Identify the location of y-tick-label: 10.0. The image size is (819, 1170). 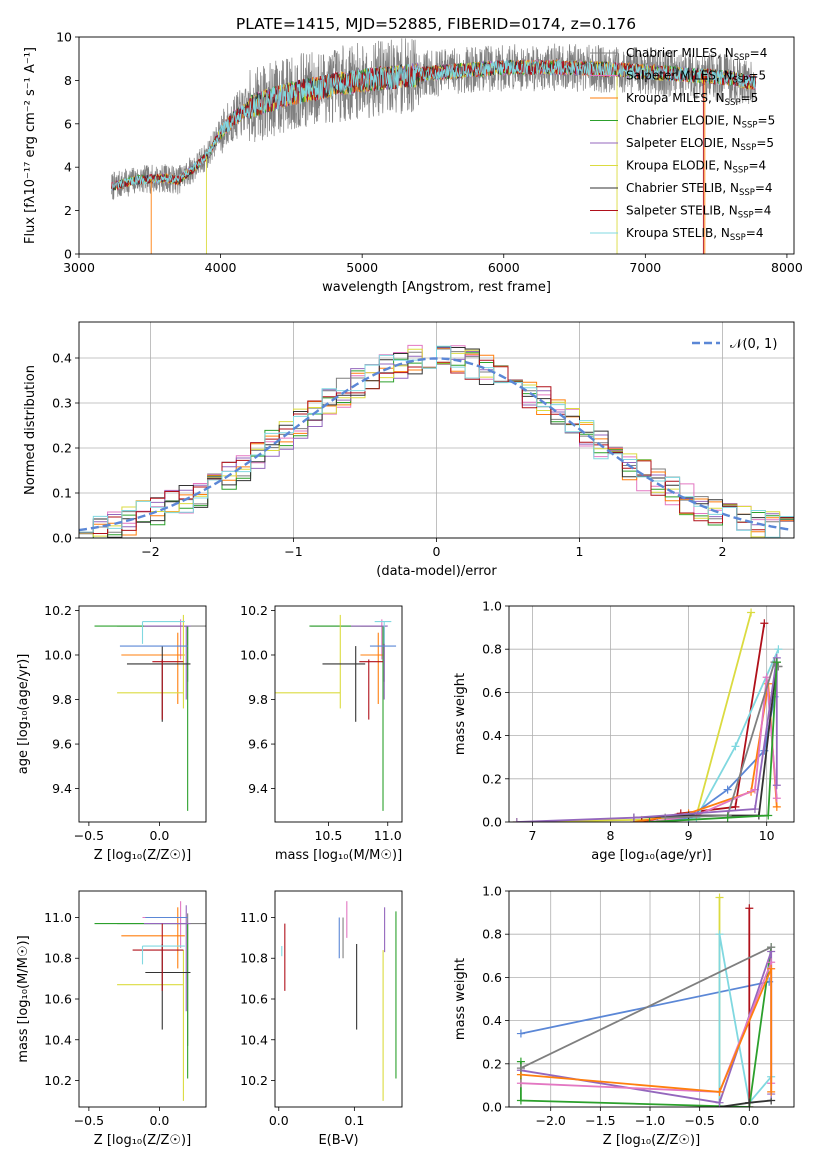
(254, 654).